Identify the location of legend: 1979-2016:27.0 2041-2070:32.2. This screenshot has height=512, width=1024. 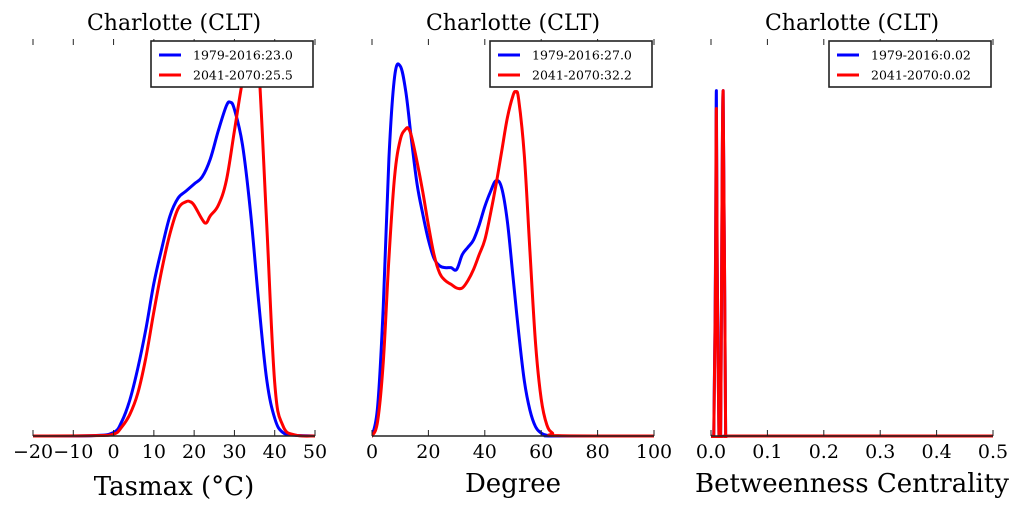
(571, 64).